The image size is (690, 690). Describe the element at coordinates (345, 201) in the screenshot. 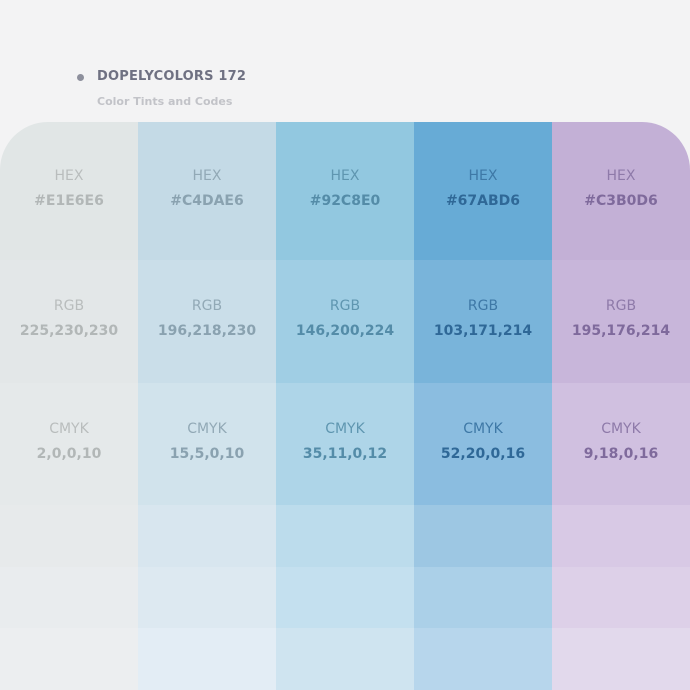

I see `code-value: #92C8E0` at that location.